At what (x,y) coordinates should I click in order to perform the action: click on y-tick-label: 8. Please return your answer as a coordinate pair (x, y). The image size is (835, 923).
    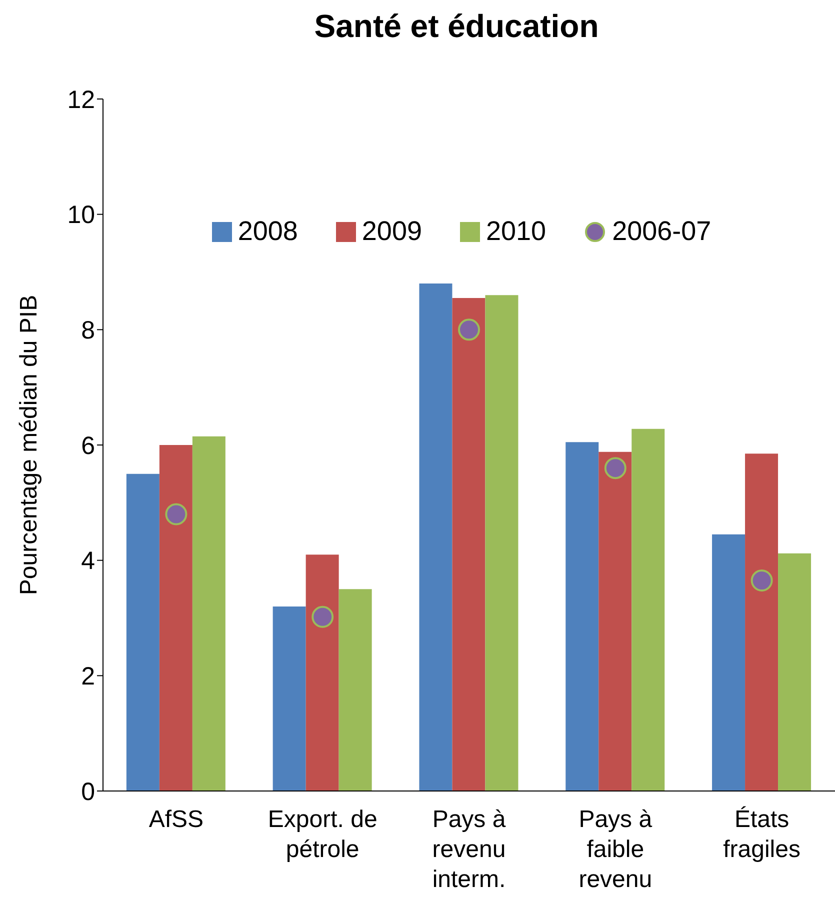
    Looking at the image, I should click on (88, 330).